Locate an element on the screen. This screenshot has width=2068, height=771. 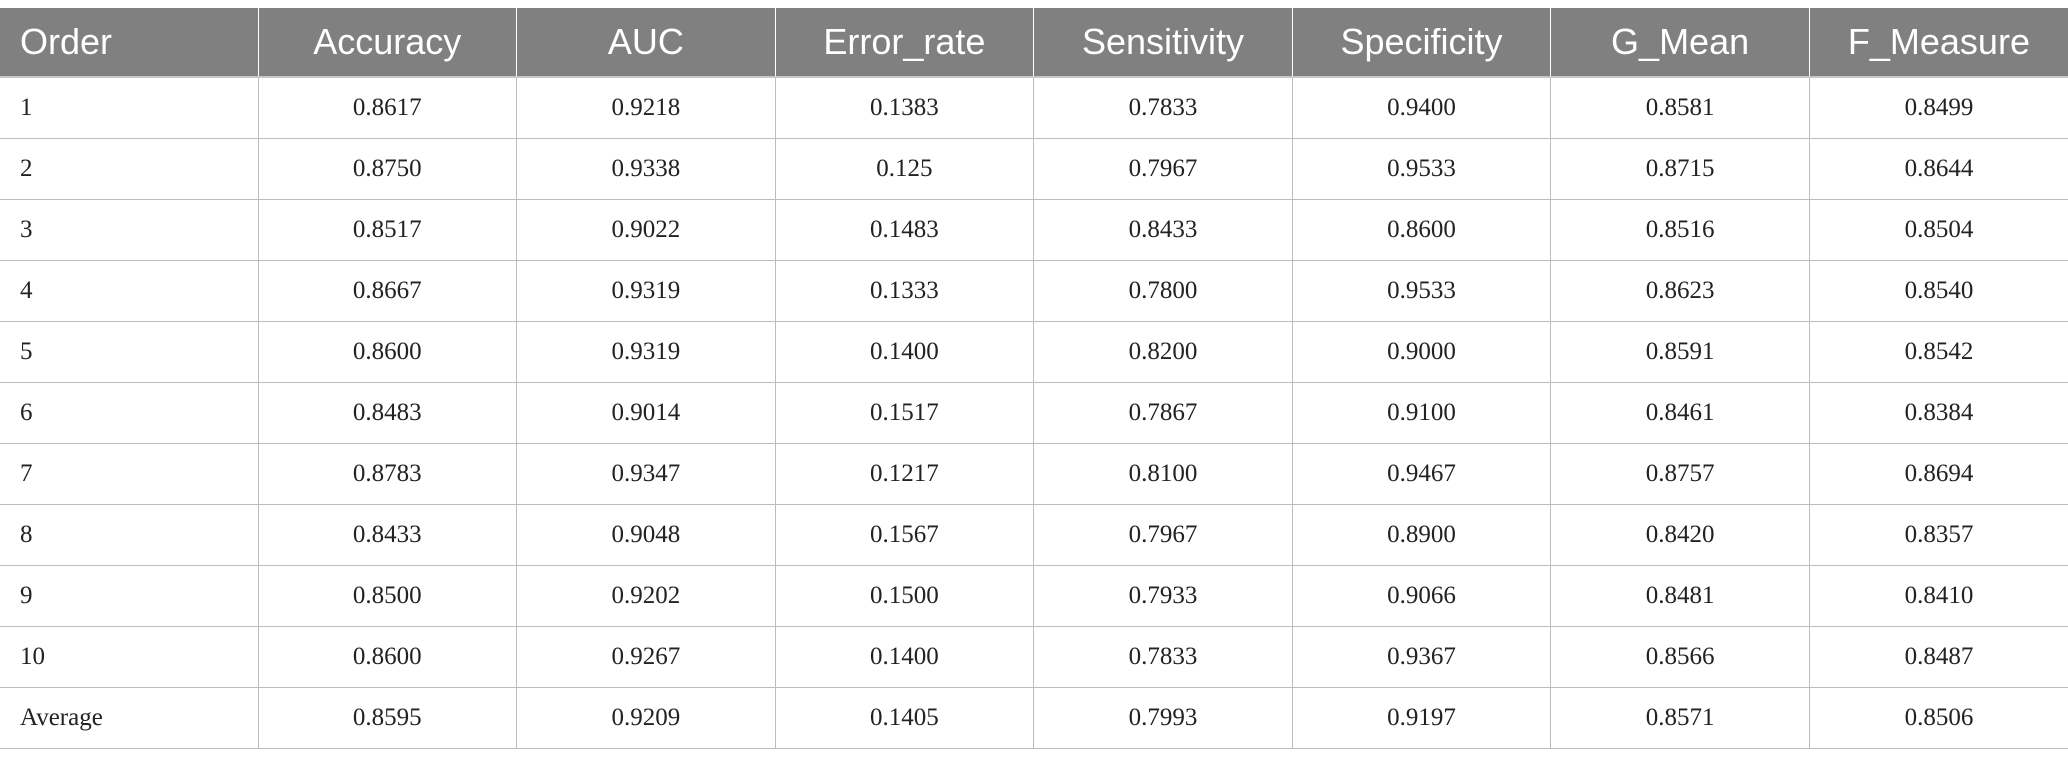
cell-g-mean: 0.8420 is located at coordinates (1680, 535).